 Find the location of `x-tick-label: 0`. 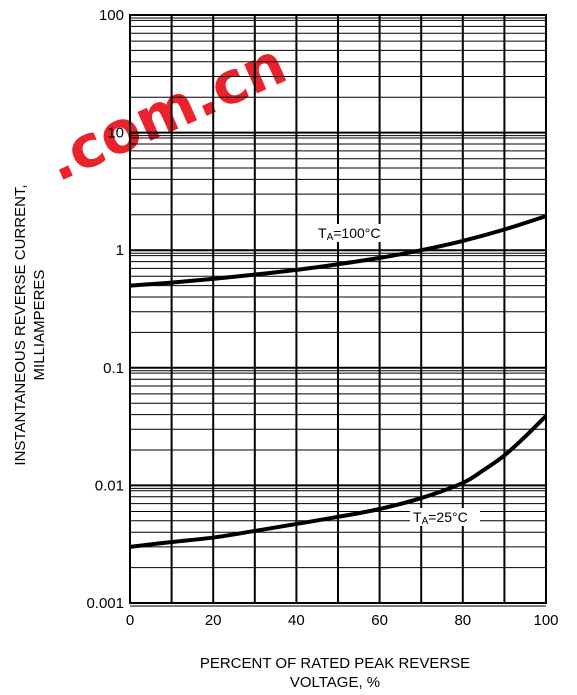

x-tick-label: 0 is located at coordinates (130, 620).